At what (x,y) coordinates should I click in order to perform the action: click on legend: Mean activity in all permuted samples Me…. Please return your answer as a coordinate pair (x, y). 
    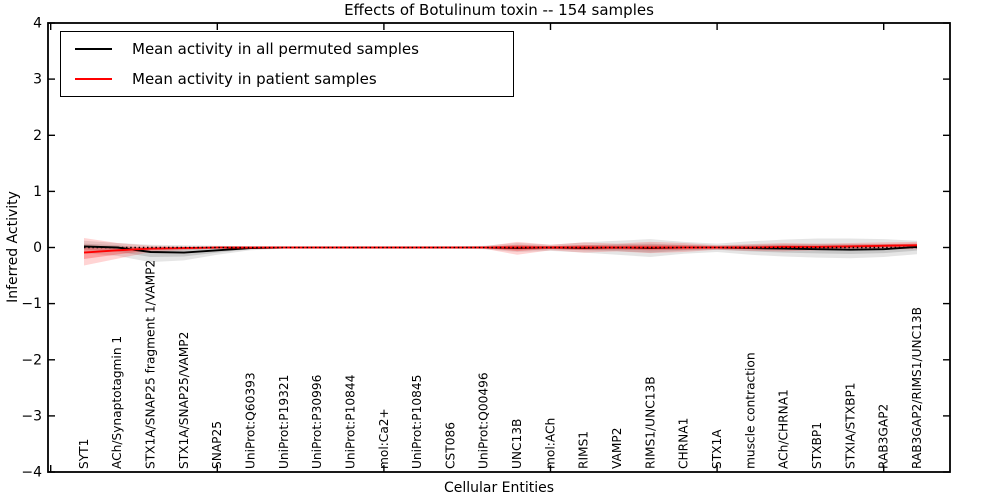
    Looking at the image, I should click on (287, 64).